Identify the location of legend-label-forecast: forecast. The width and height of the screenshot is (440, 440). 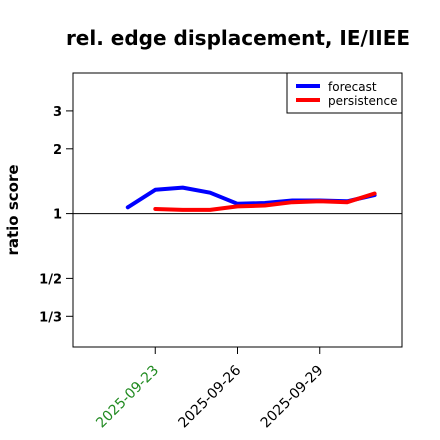
(352, 87).